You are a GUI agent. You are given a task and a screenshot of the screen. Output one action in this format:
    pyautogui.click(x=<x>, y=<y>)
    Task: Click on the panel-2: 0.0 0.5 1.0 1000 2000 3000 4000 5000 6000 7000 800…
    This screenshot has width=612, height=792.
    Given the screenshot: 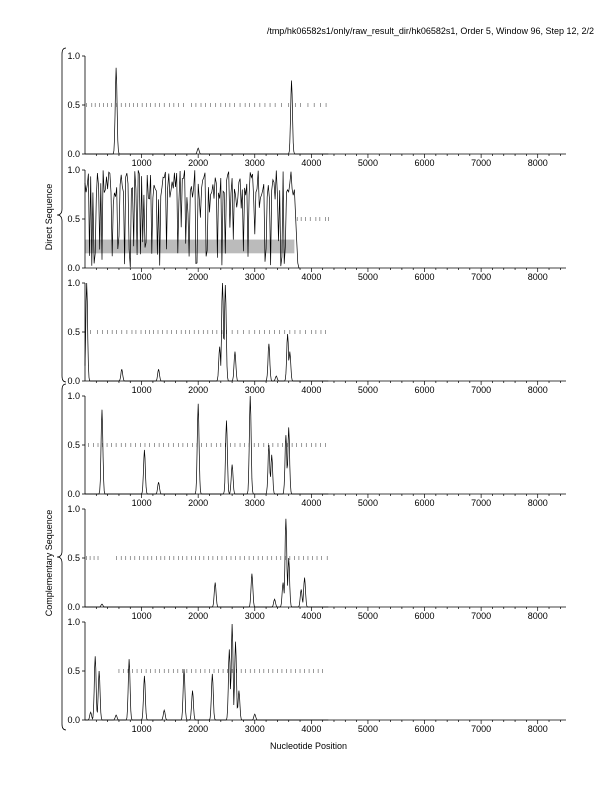 What is the action you would take?
    pyautogui.click(x=316, y=223)
    